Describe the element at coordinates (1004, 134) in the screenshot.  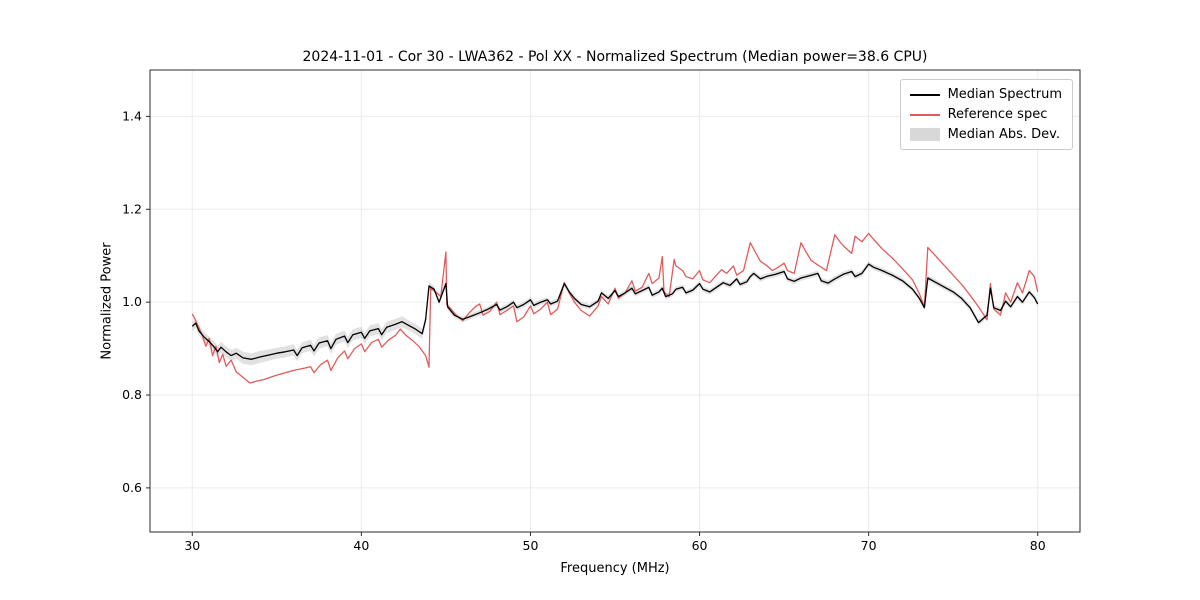
I see `legend-label-mad: Median Abs. Dev.` at that location.